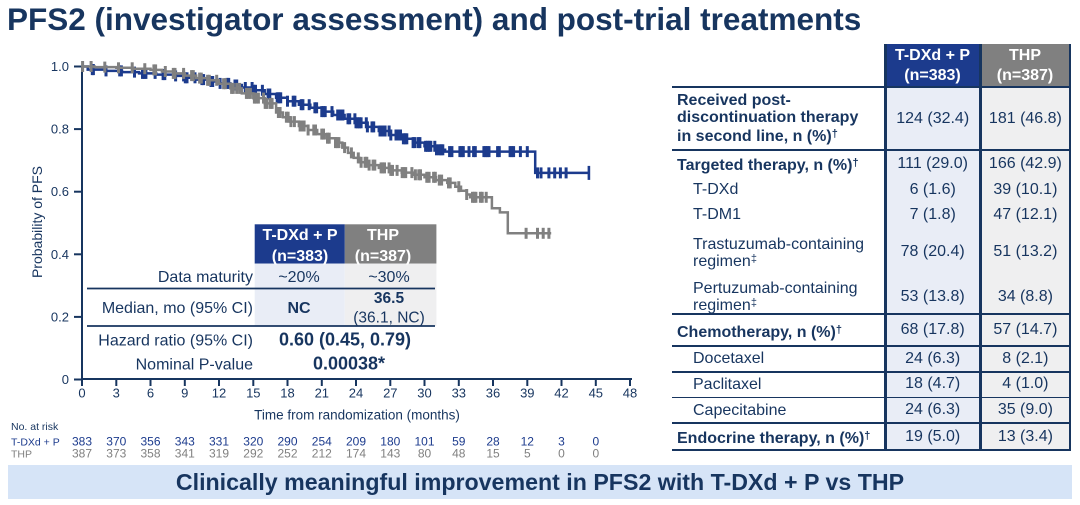  I want to click on svg-text: 45, so click(596, 393).